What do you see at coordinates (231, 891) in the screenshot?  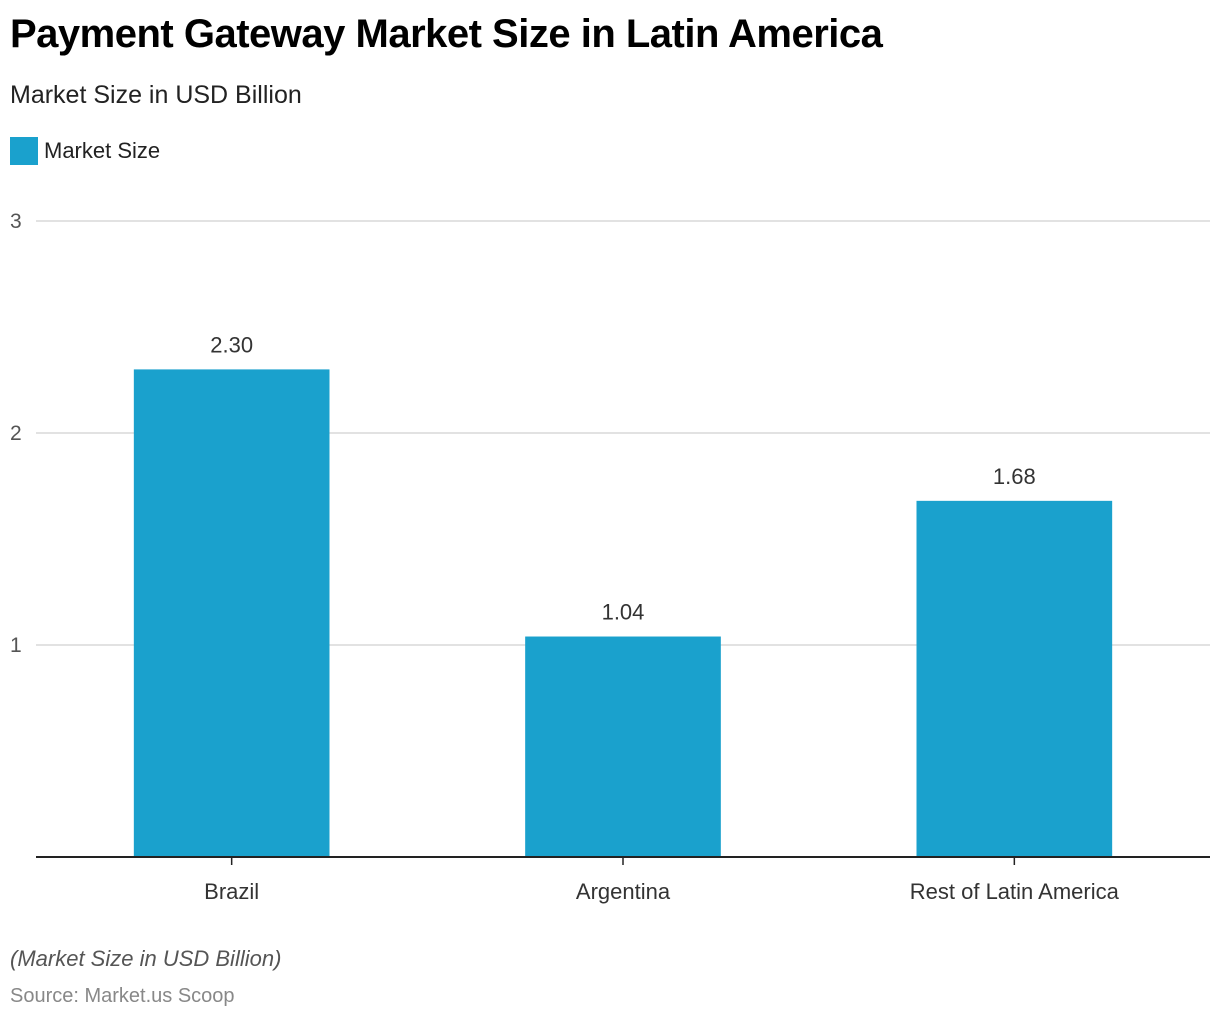 I see `x-tick-label: Brazil` at bounding box center [231, 891].